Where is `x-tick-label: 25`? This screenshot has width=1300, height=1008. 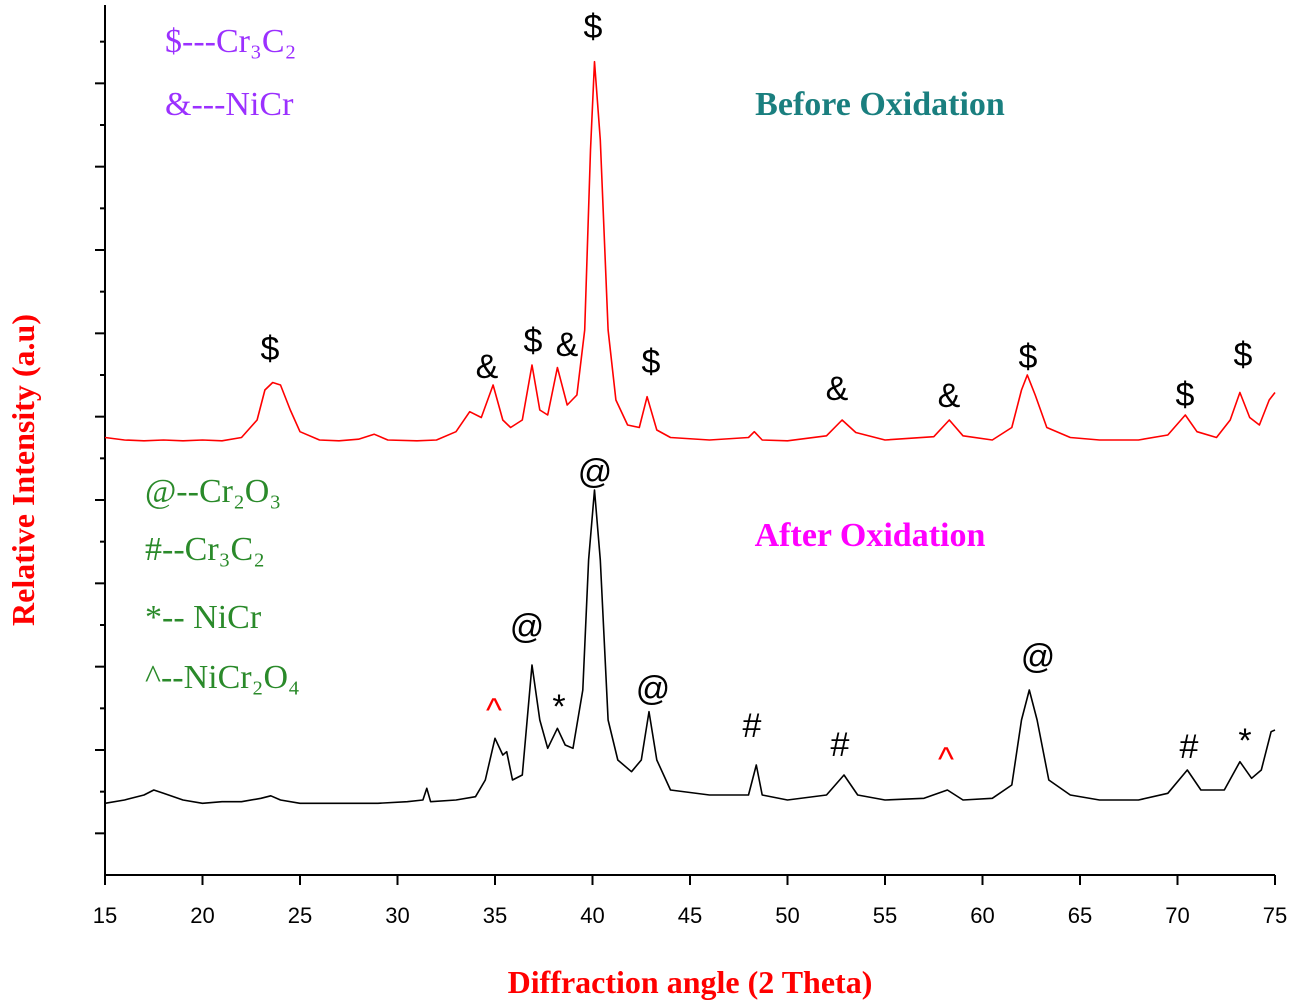
x-tick-label: 25 is located at coordinates (300, 915).